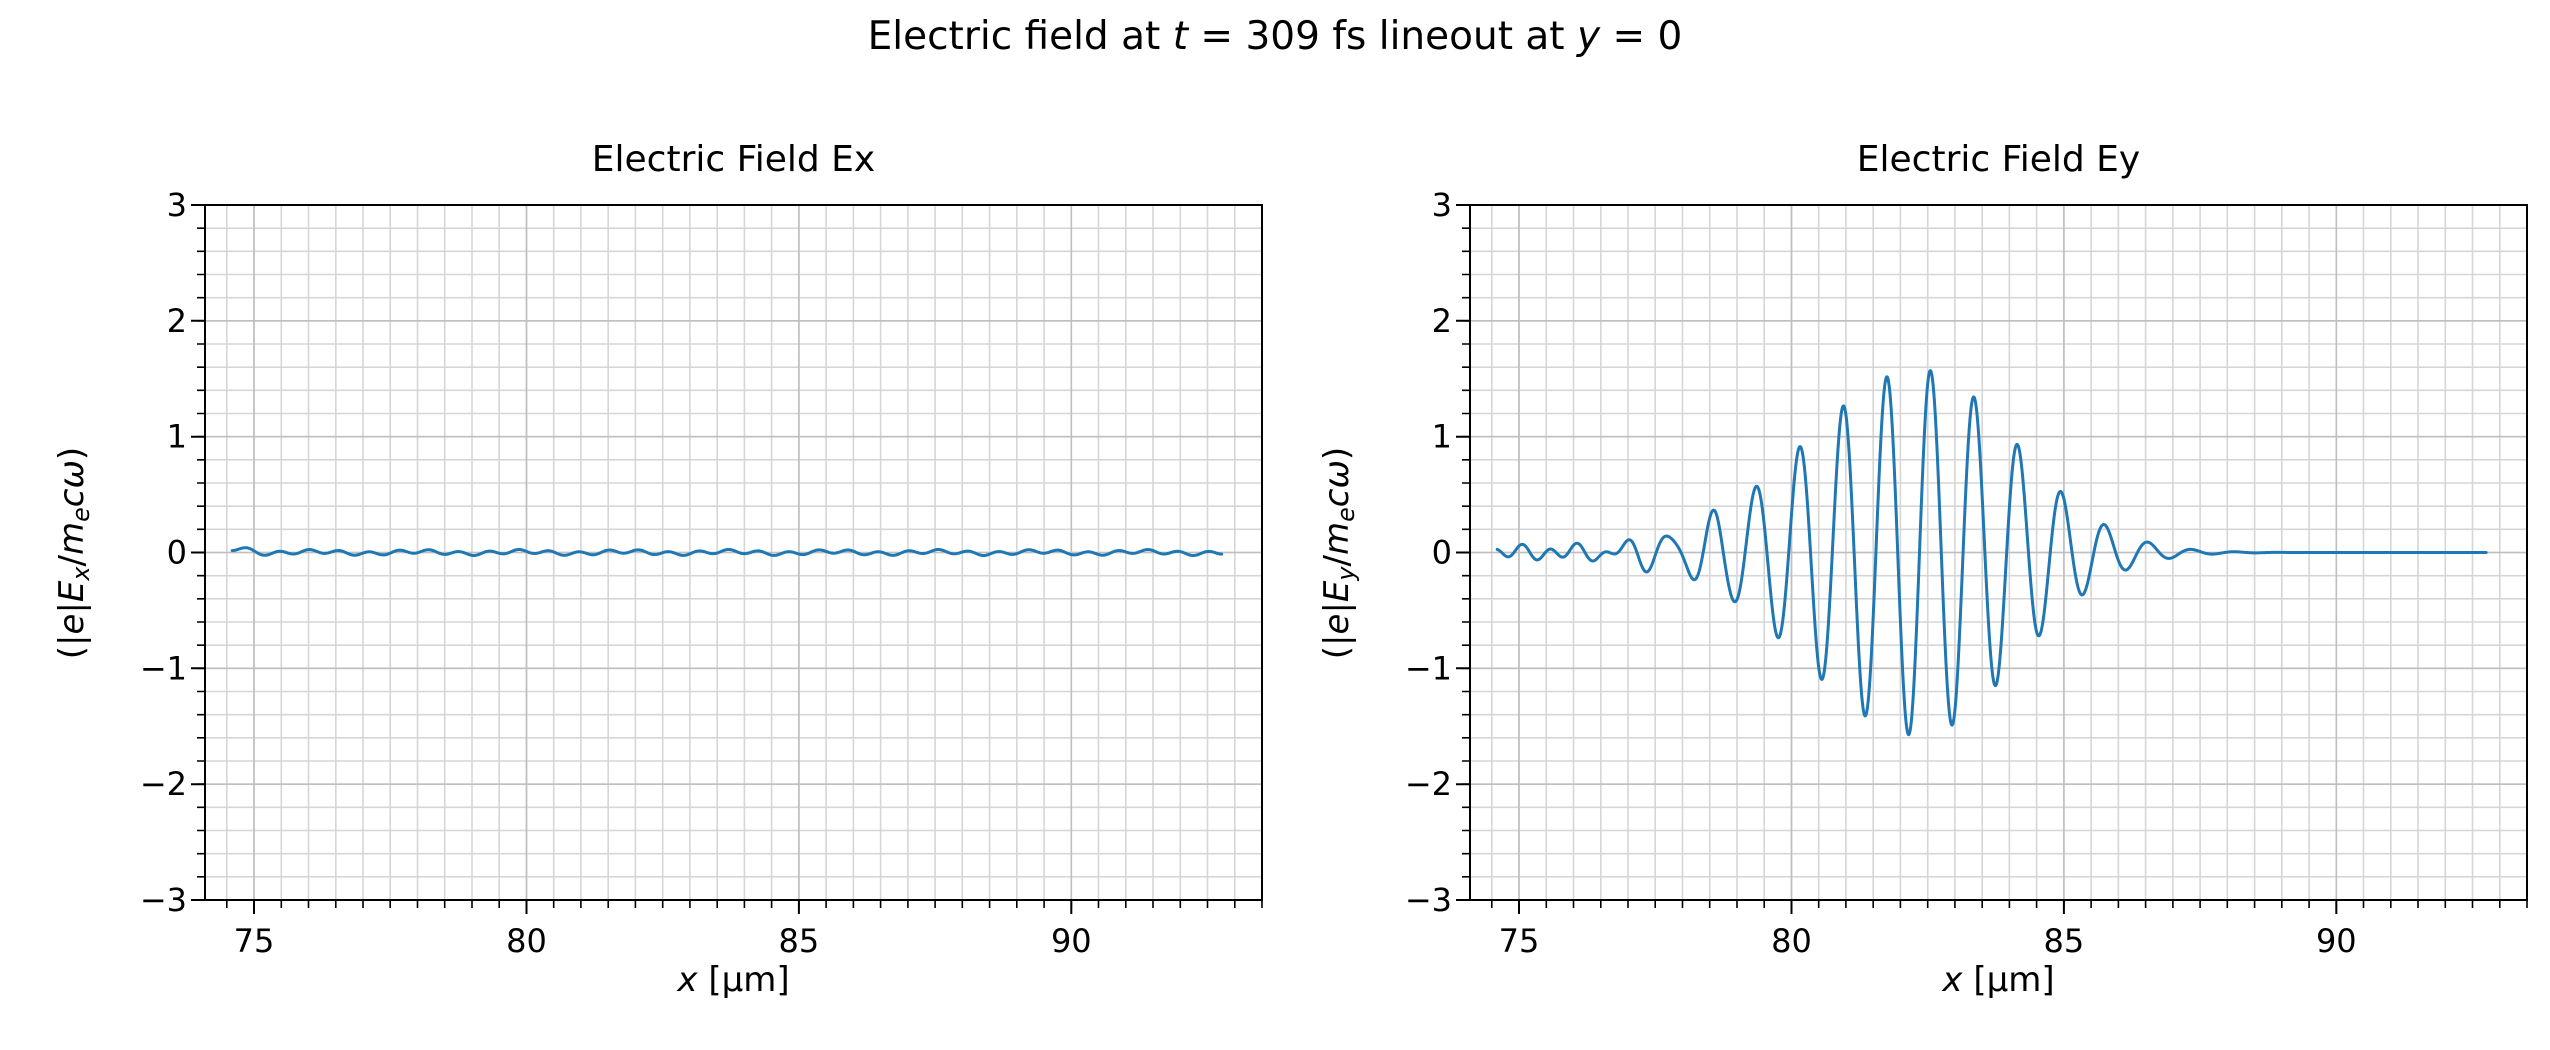 The width and height of the screenshot is (2550, 1050). I want to click on x-axis-label-ey: x [μm], so click(1998, 980).